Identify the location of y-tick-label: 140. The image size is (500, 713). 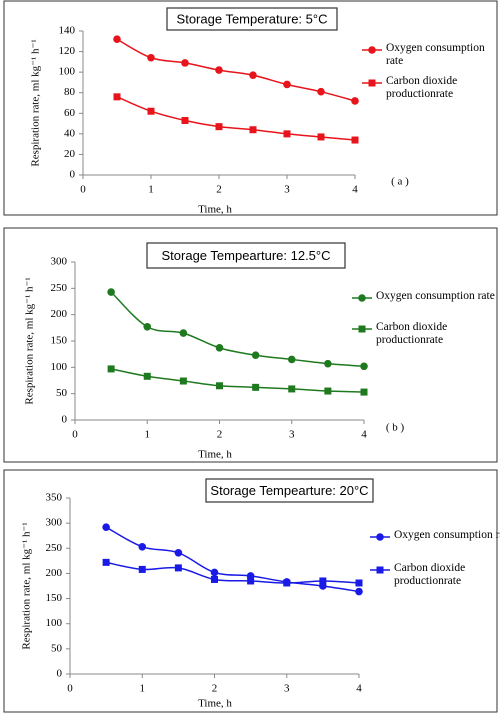
(67, 31).